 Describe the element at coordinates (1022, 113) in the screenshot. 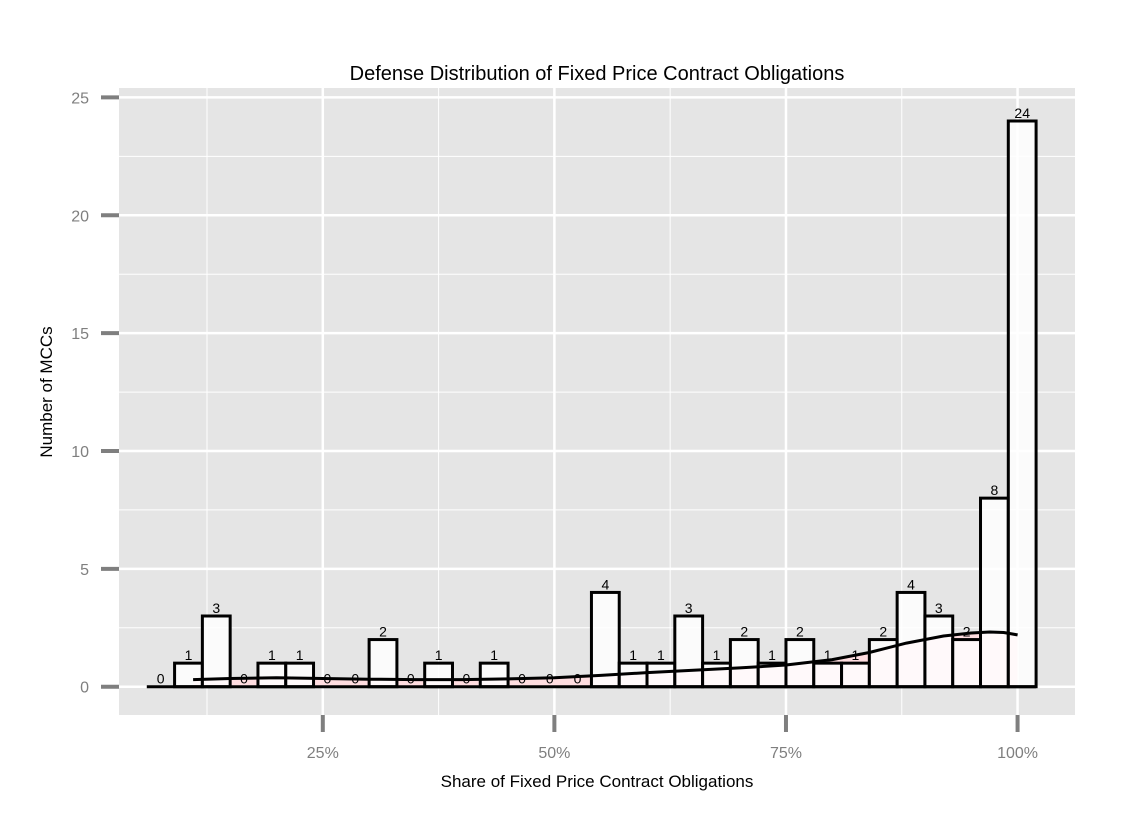

I see `bar-count-label: 24` at that location.